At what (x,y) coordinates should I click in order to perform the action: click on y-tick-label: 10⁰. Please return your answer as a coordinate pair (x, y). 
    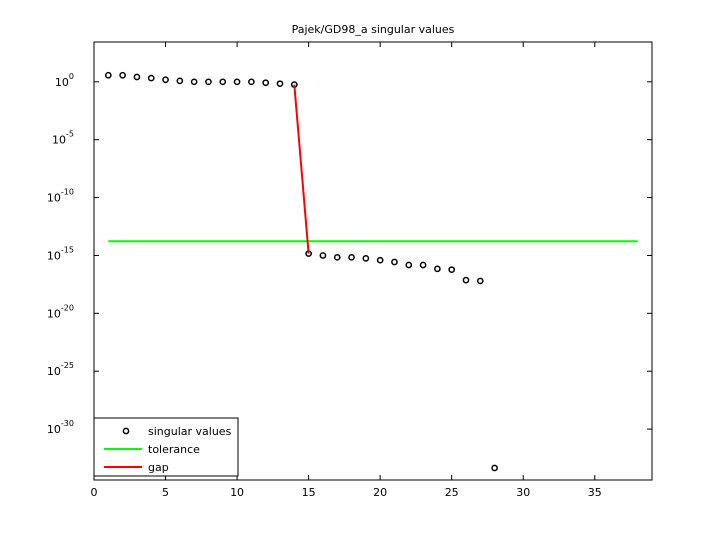
    Looking at the image, I should click on (64, 80).